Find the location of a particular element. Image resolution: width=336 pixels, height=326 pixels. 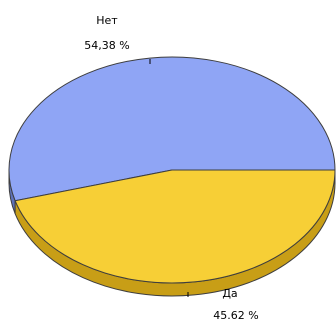

slice-label-da: Да is located at coordinates (229, 293).